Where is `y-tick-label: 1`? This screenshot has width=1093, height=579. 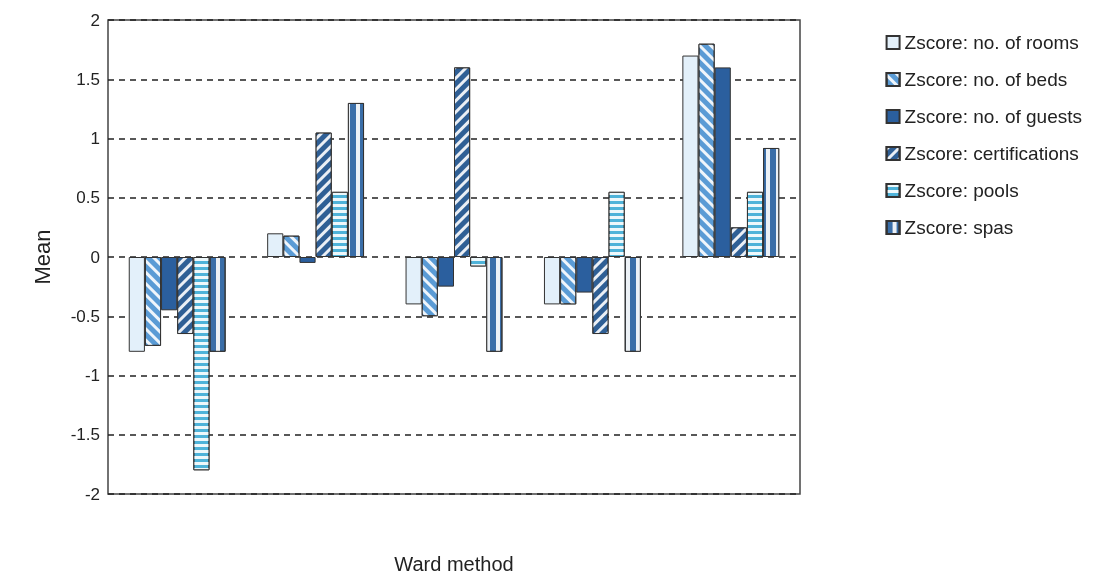
y-tick-label: 1 is located at coordinates (95, 138).